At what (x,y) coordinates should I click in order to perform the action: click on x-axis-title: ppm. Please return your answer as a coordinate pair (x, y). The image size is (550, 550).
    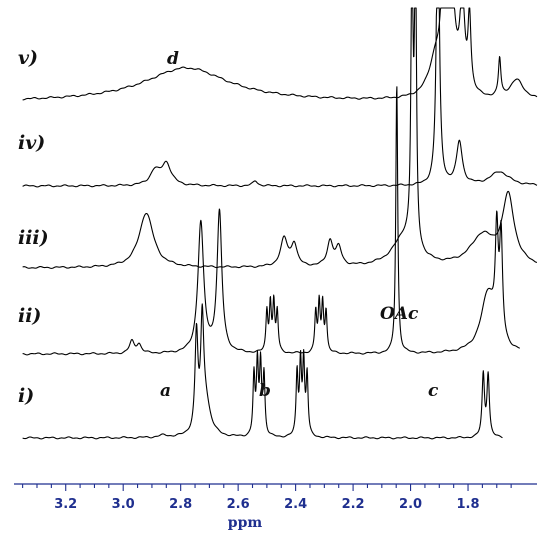
    Looking at the image, I should click on (245, 523).